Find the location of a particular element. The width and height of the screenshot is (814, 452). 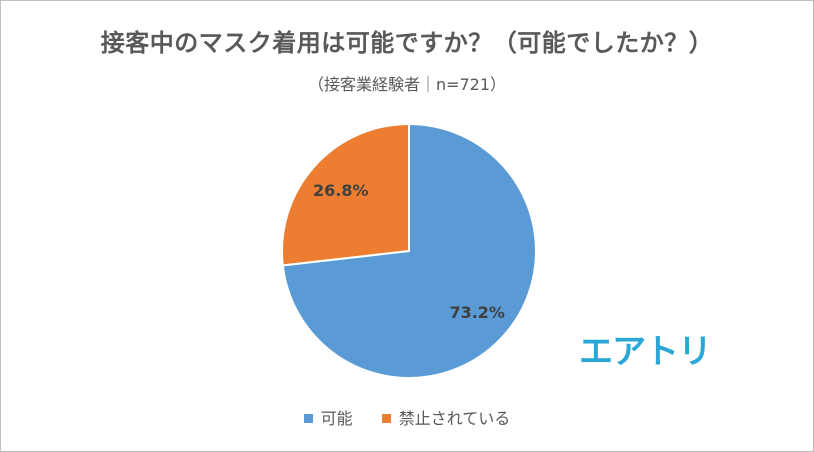

chart-title: 接客中のマスク着用は可能ですか？（可能でしたか？） is located at coordinates (407, 43).